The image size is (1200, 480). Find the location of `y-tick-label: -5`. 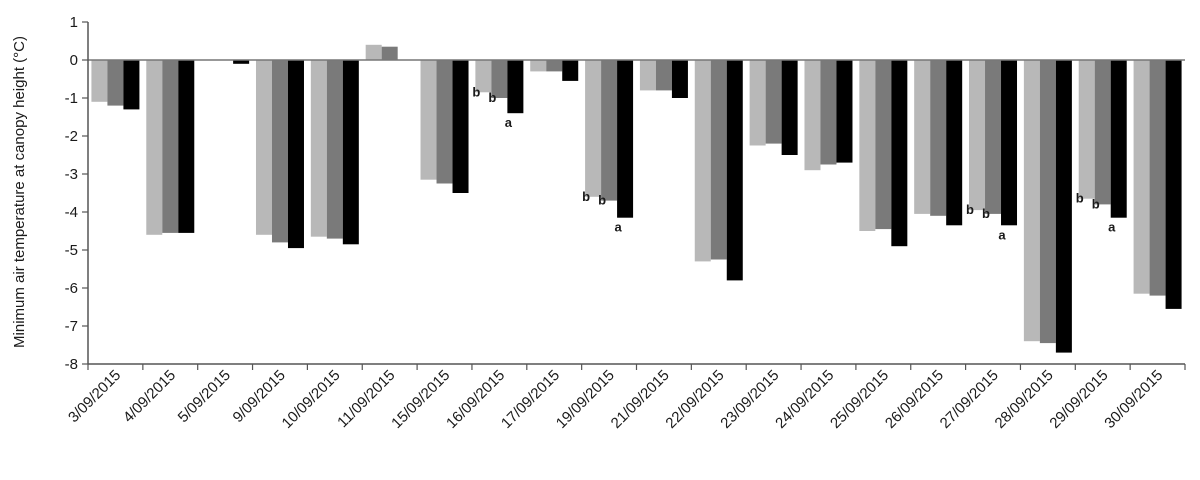

y-tick-label: -5 is located at coordinates (71, 250).